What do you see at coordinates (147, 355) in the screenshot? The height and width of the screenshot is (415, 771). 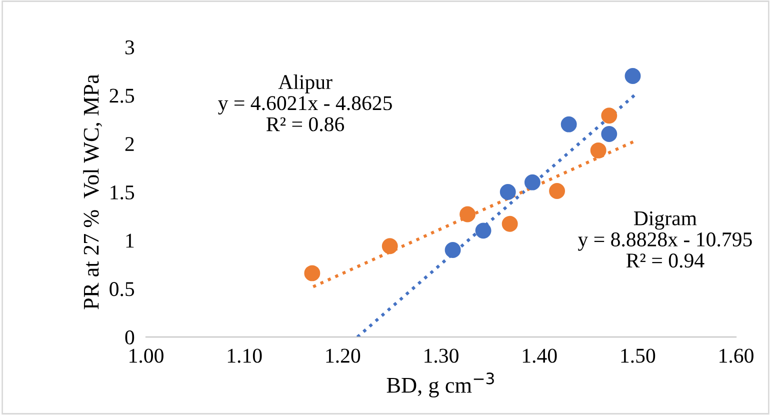 I see `x-tick-label: 1.00` at bounding box center [147, 355].